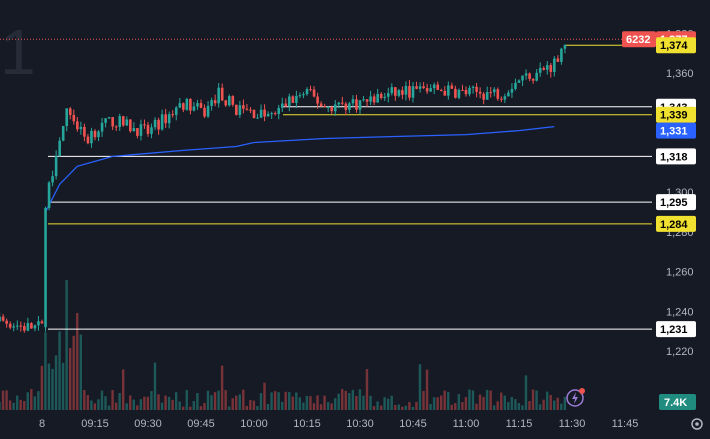 The height and width of the screenshot is (439, 710). Describe the element at coordinates (466, 424) in the screenshot. I see `x-tick-label: 11:00` at that location.